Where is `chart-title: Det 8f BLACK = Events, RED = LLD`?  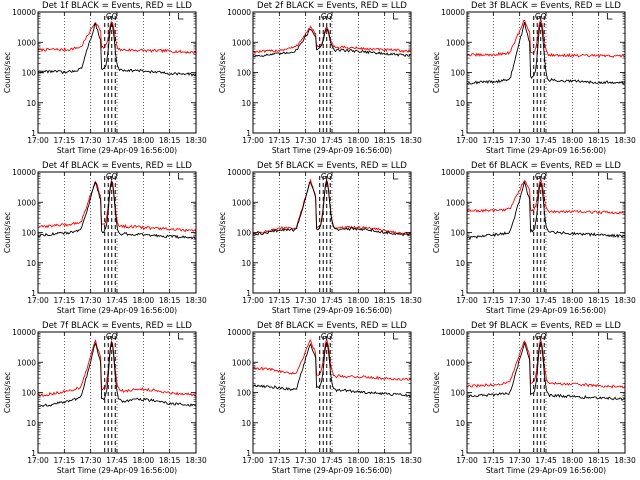
chart-title: Det 8f BLACK = Events, RED = LLD is located at coordinates (332, 326).